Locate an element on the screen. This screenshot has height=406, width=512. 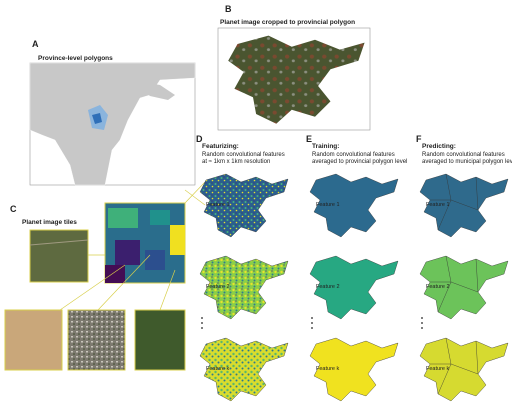
panel-title: Province-level polygons is located at coordinates (75, 58).